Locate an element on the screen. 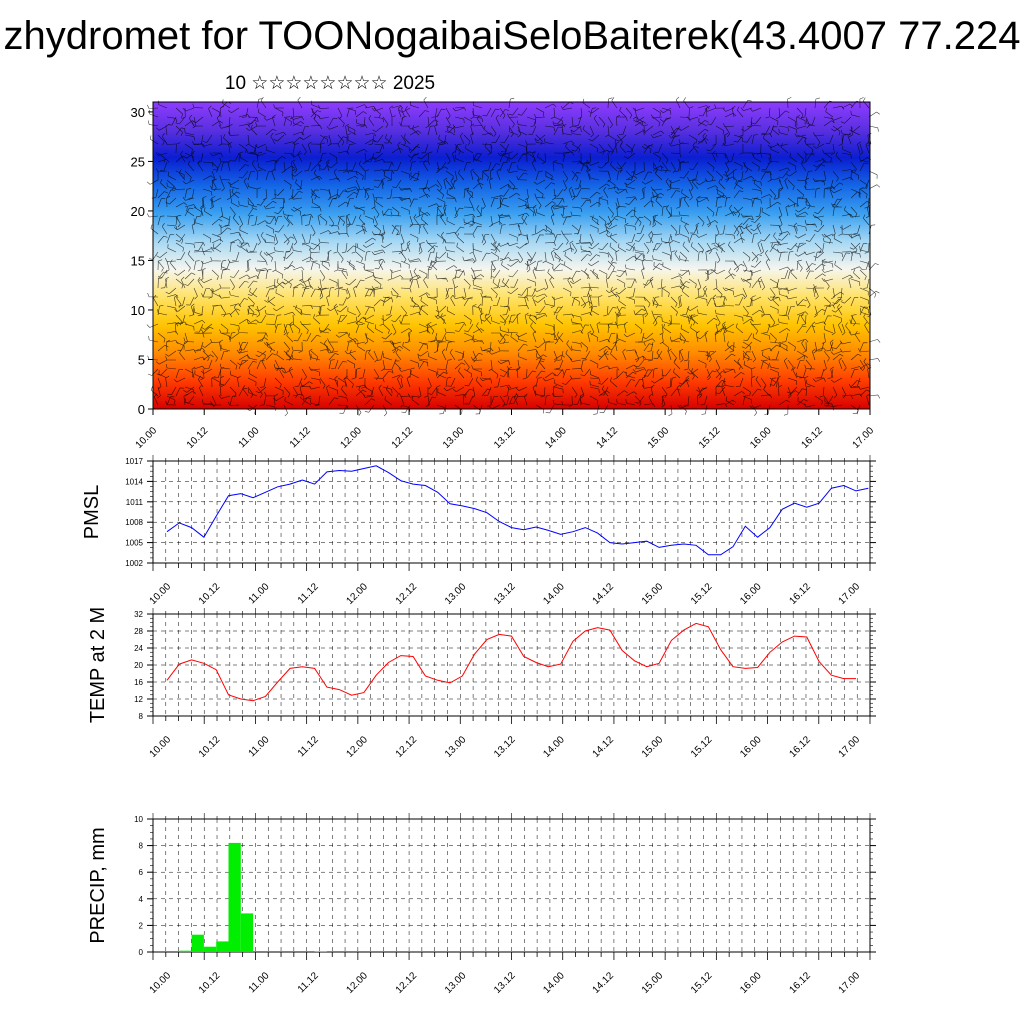 The height and width of the screenshot is (1024, 1024). y-tick-label: 1008 is located at coordinates (134, 522).